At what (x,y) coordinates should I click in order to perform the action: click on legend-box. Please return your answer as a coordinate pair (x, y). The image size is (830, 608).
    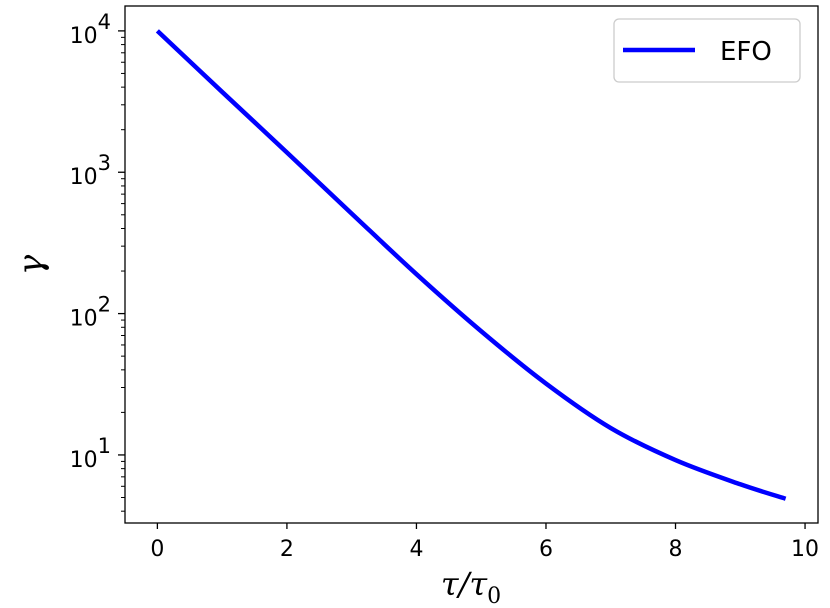
    Looking at the image, I should click on (707, 50).